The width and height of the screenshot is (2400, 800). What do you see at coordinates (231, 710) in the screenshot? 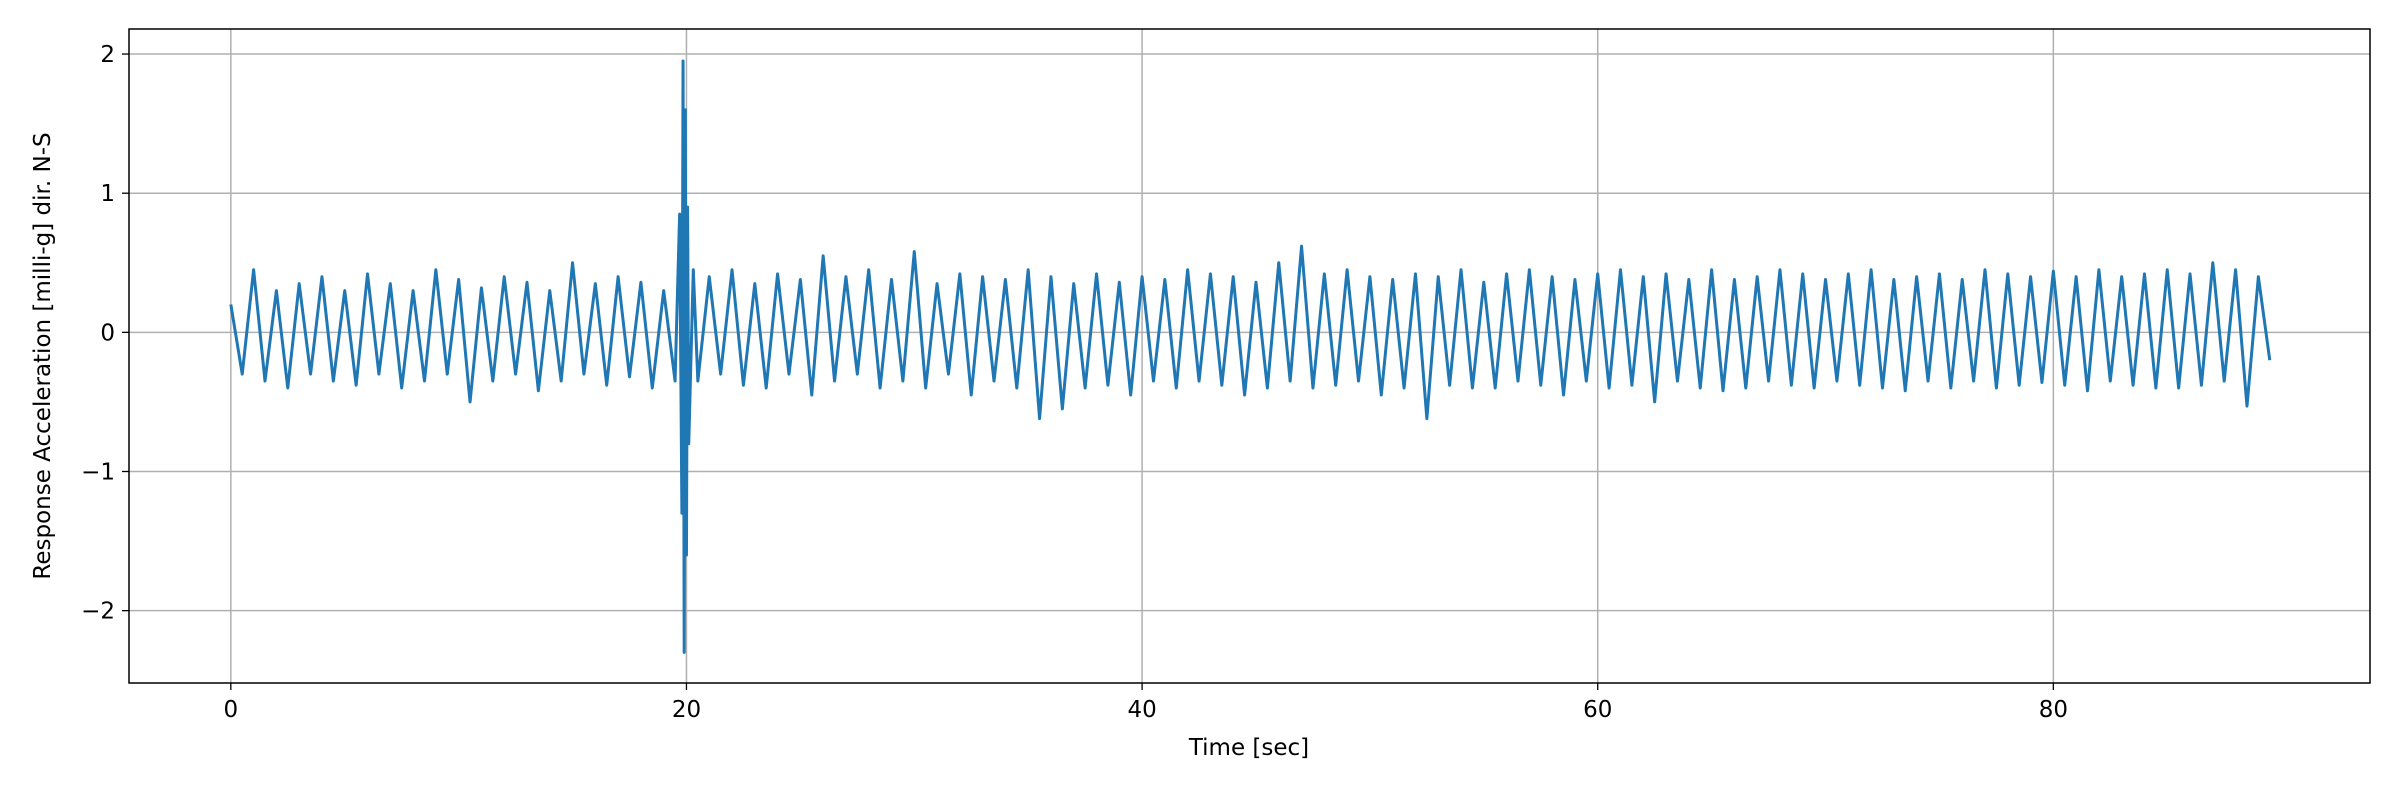
I see `x-tick-label: 0` at bounding box center [231, 710].